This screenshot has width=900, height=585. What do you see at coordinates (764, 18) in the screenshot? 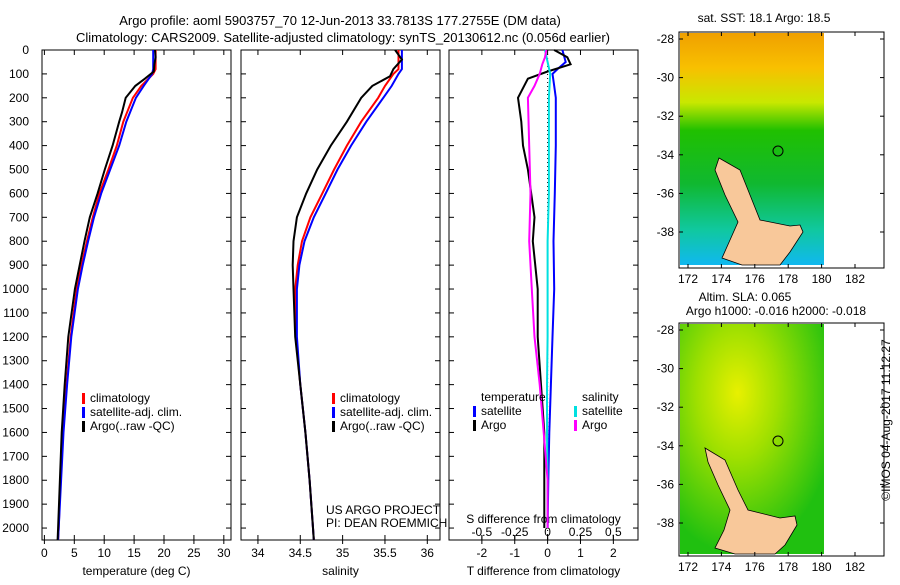
I see `sst-map-title: sat. SST: 18.1 Argo: 18.5` at bounding box center [764, 18].